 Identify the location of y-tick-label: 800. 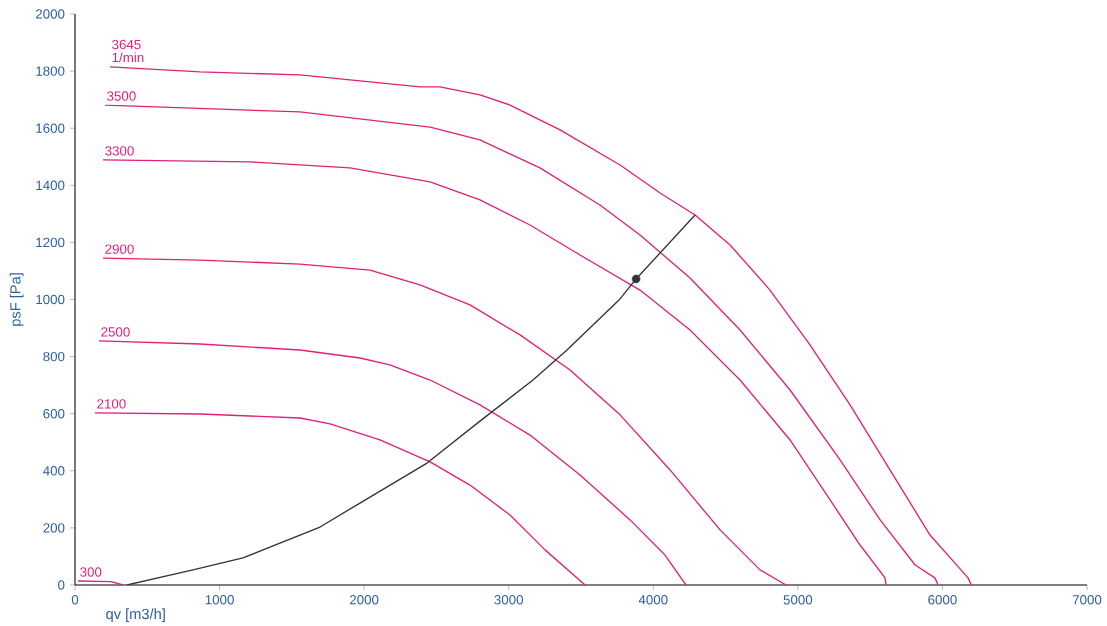
(54, 356).